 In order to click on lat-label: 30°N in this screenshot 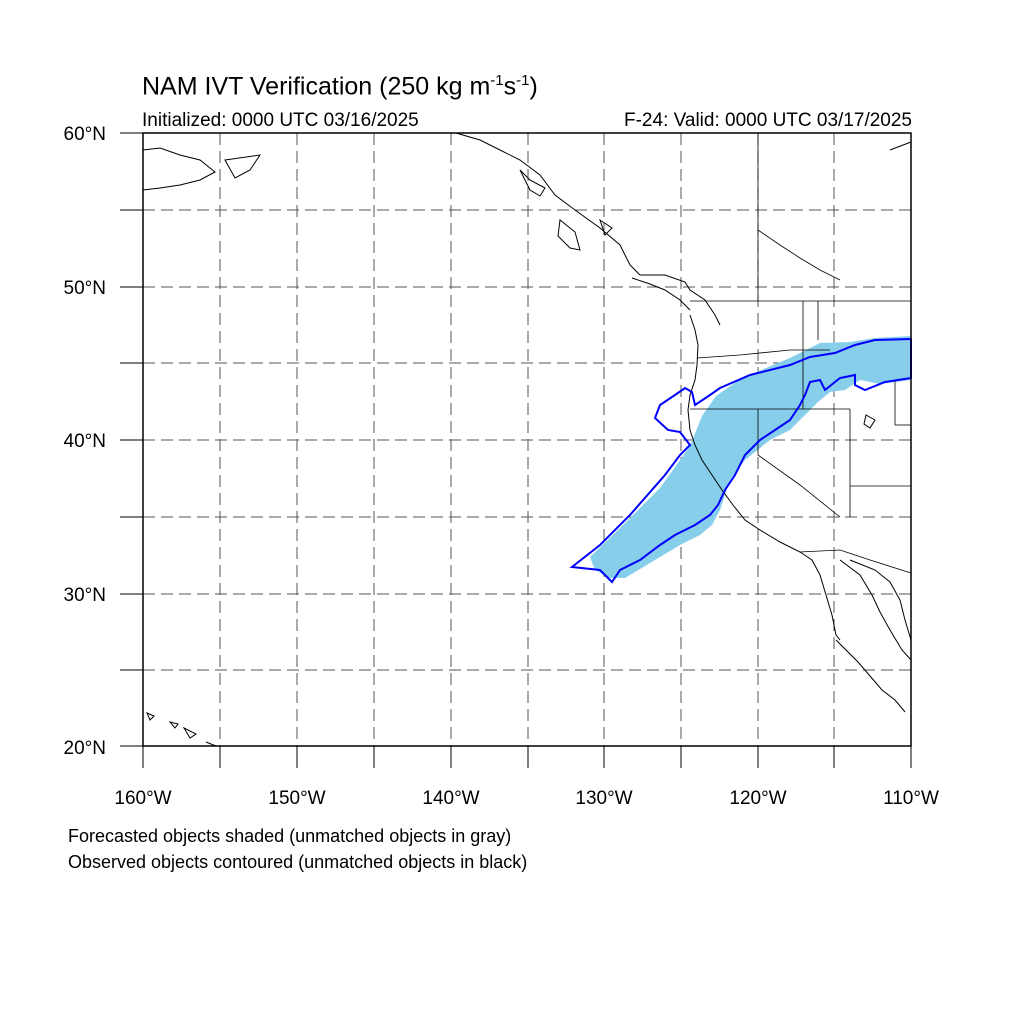, I will do `click(85, 595)`.